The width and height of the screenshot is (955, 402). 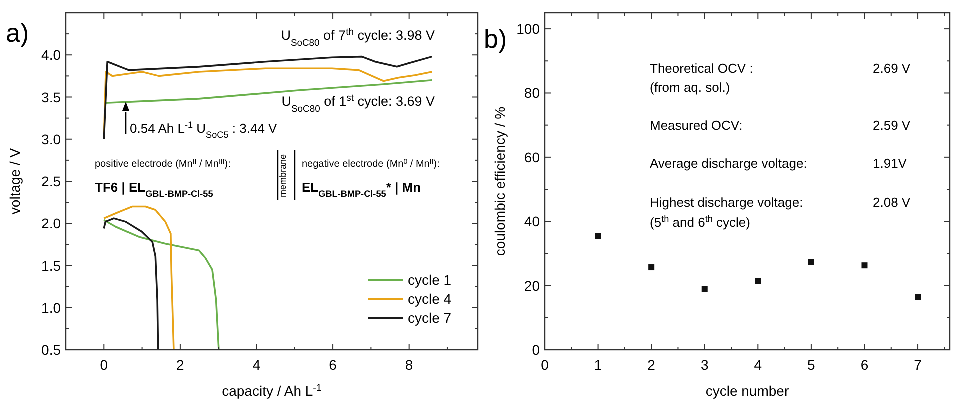 I want to click on legend-label: cycle 4, so click(x=430, y=299).